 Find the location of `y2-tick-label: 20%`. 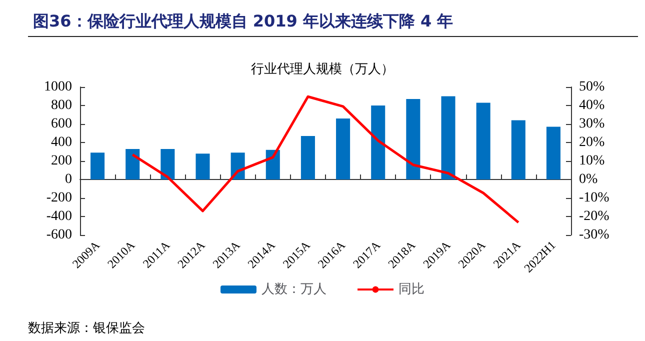

y2-tick-label: 20% is located at coordinates (592, 142).